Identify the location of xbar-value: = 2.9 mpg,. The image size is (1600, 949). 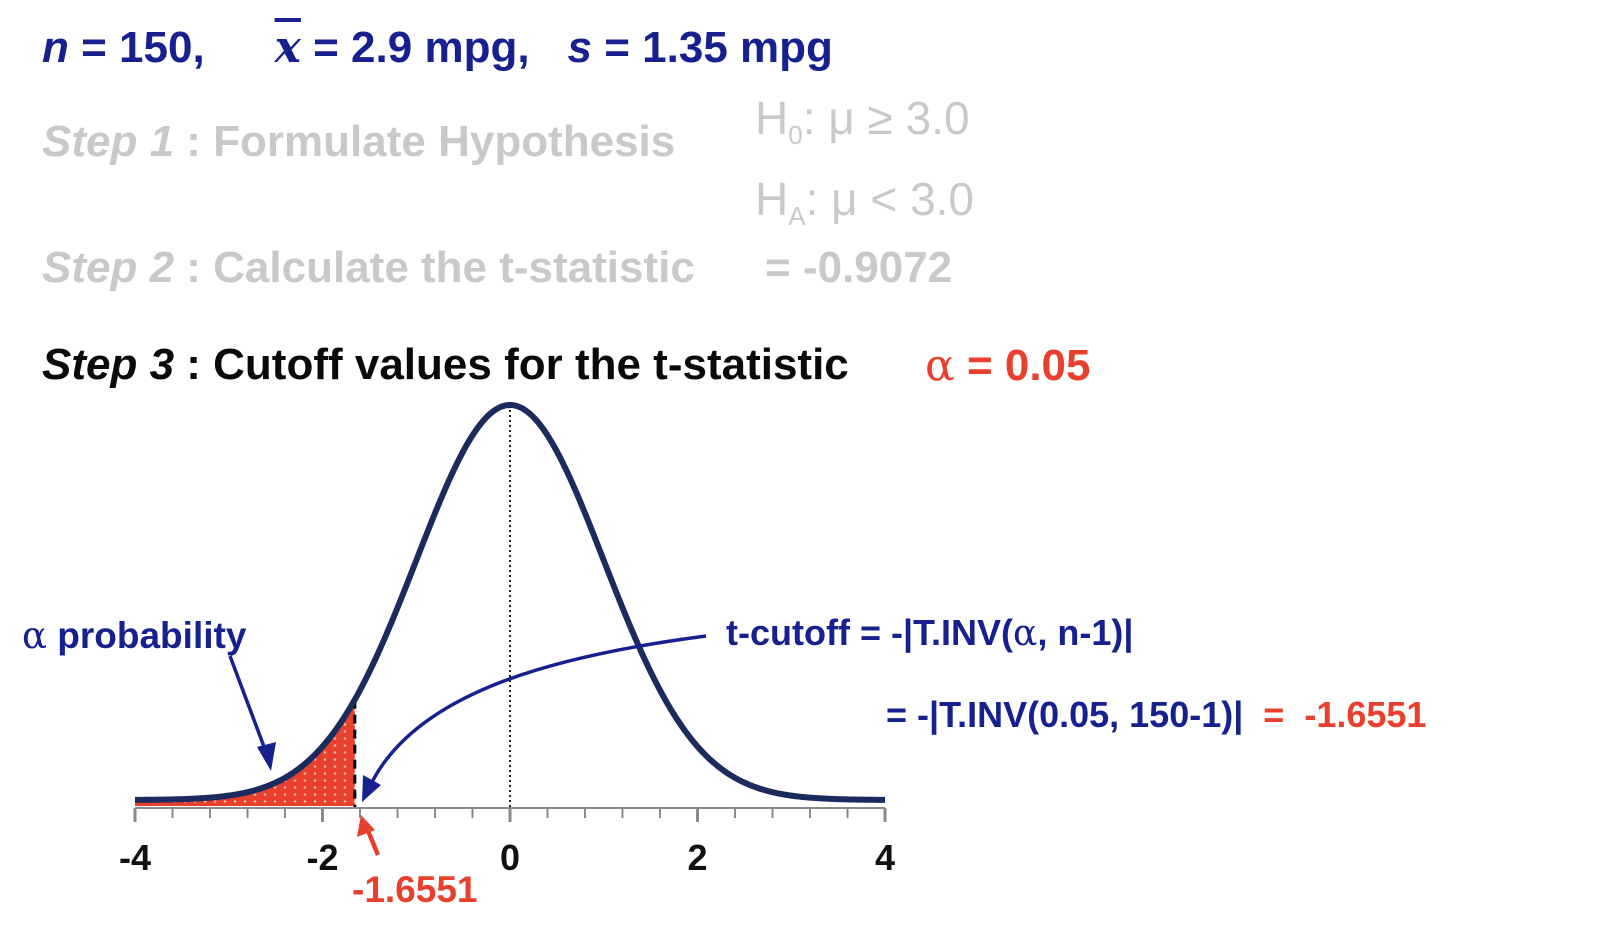
(415, 47).